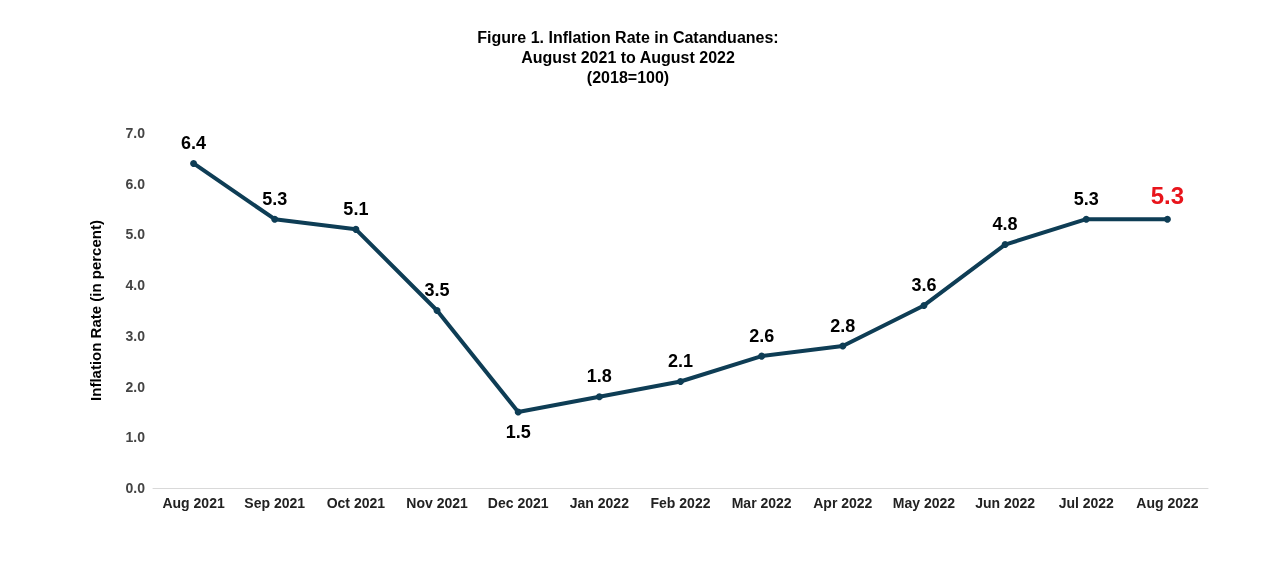 The height and width of the screenshot is (571, 1263). I want to click on x-tick-label: Aug 2021, so click(193, 503).